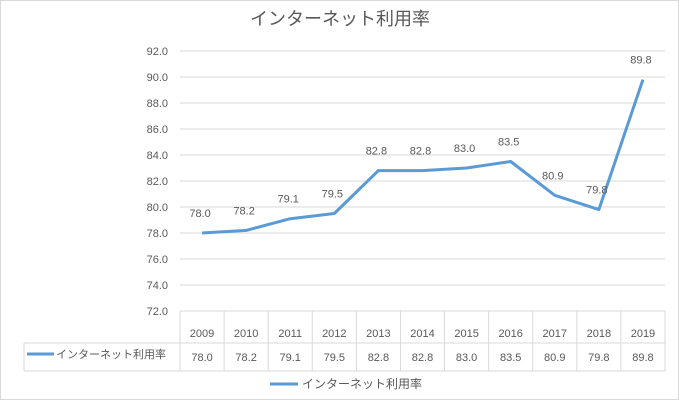 Image resolution: width=679 pixels, height=400 pixels. I want to click on table-value-cell: 83.0, so click(466, 358).